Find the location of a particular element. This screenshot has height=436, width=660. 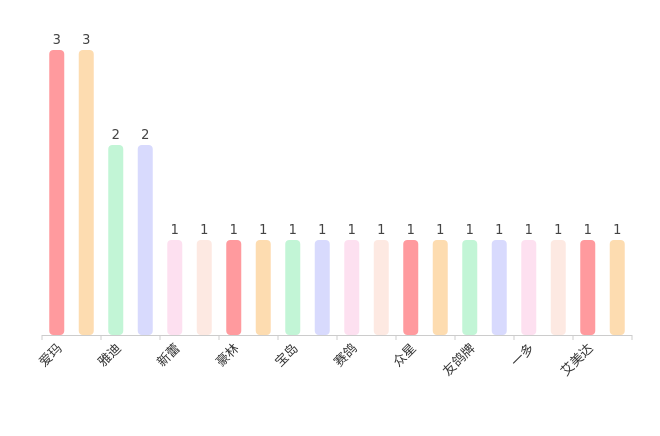

x-tick-label: 艾美达 is located at coordinates (577, 360).